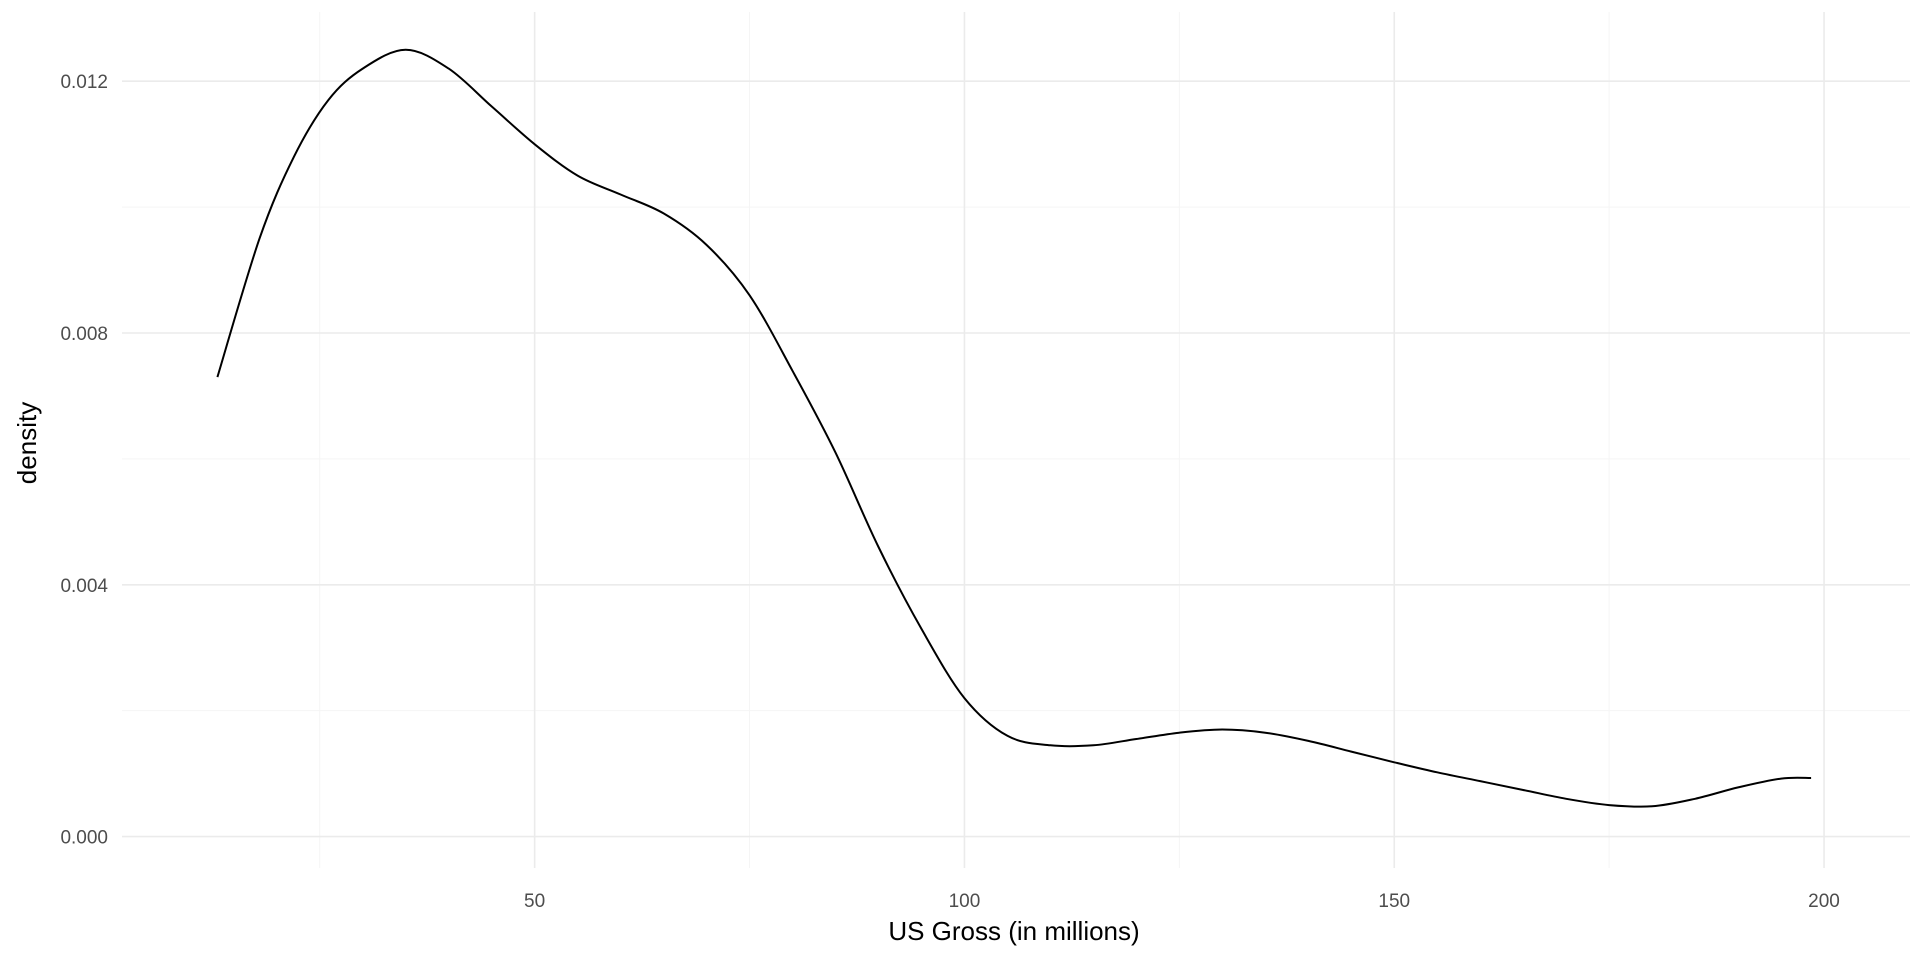 Image resolution: width=1920 pixels, height=965 pixels. I want to click on x-axis-tick-labels: 50 100 150 200, so click(1182, 901).